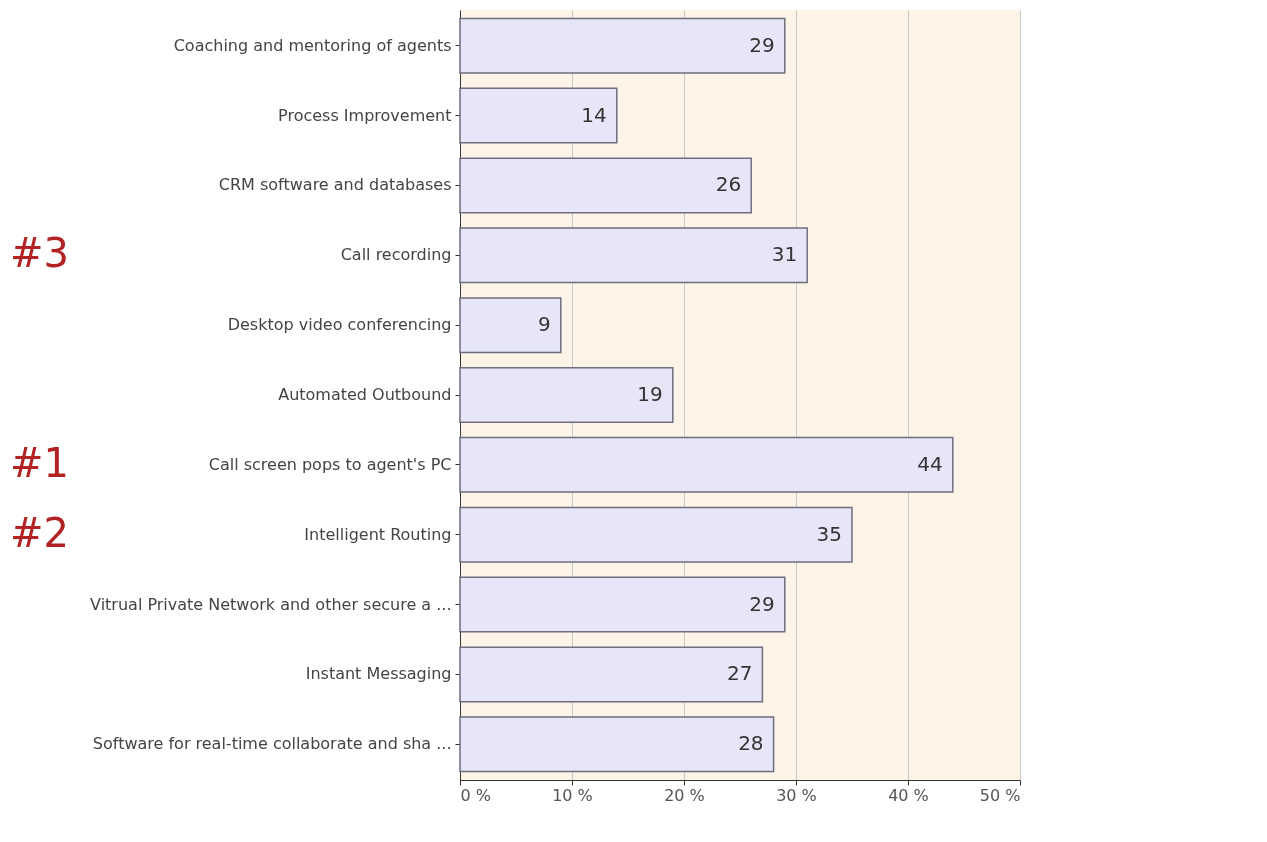 The image size is (1267, 842). I want to click on y-tick-label: Coaching and mentoring of agents, so click(312, 45).